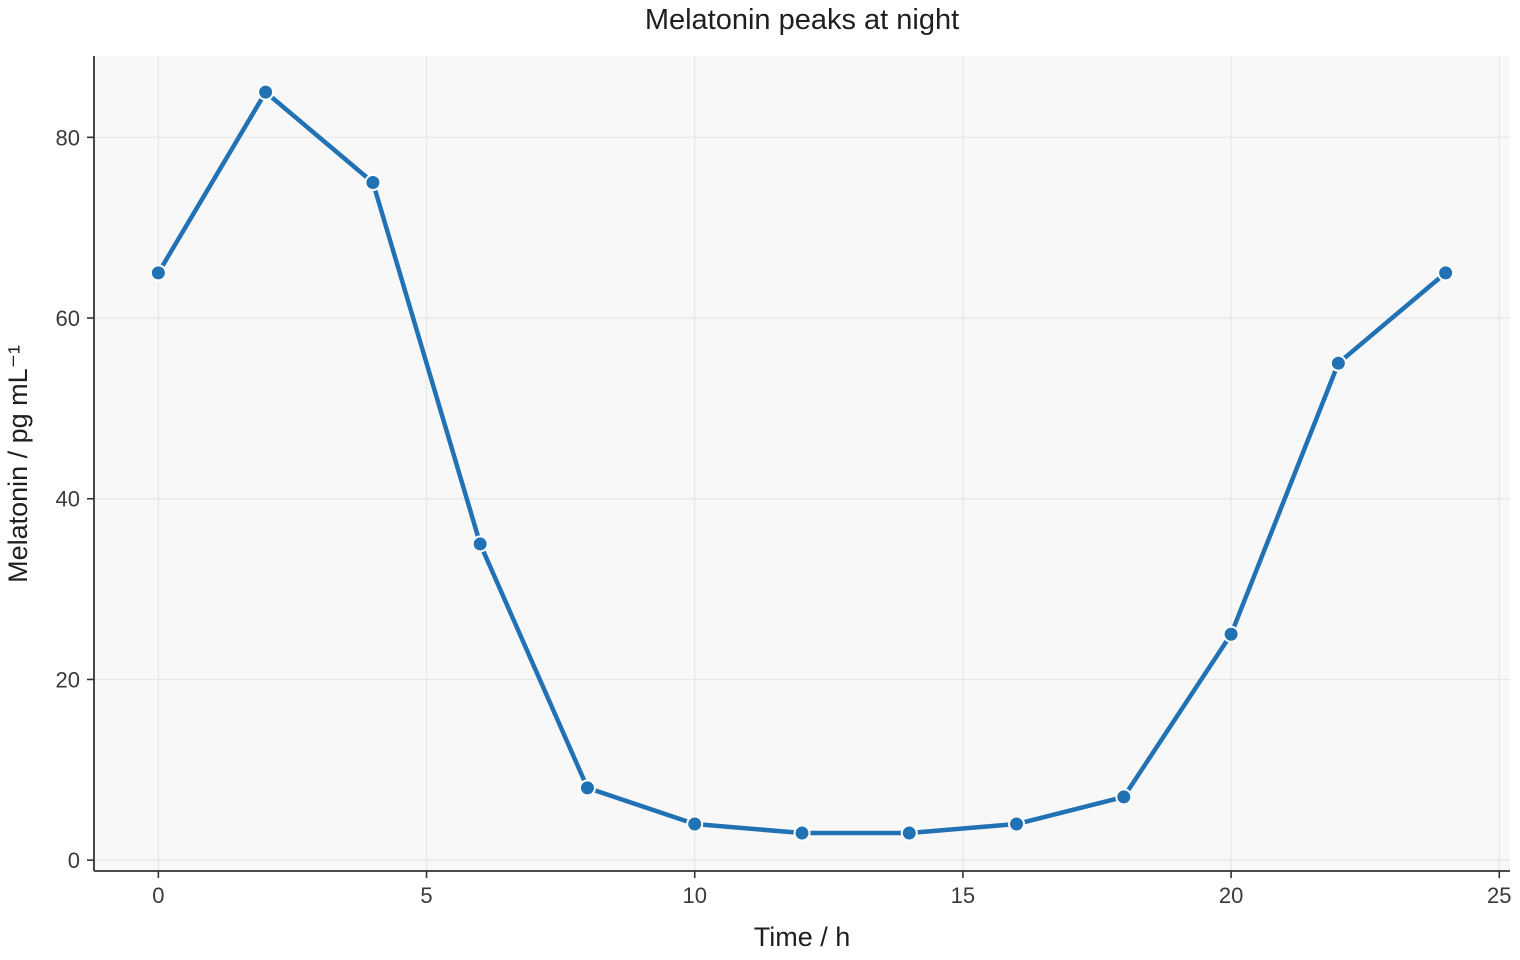  Describe the element at coordinates (68, 499) in the screenshot. I see `y-tick-label: 40` at that location.